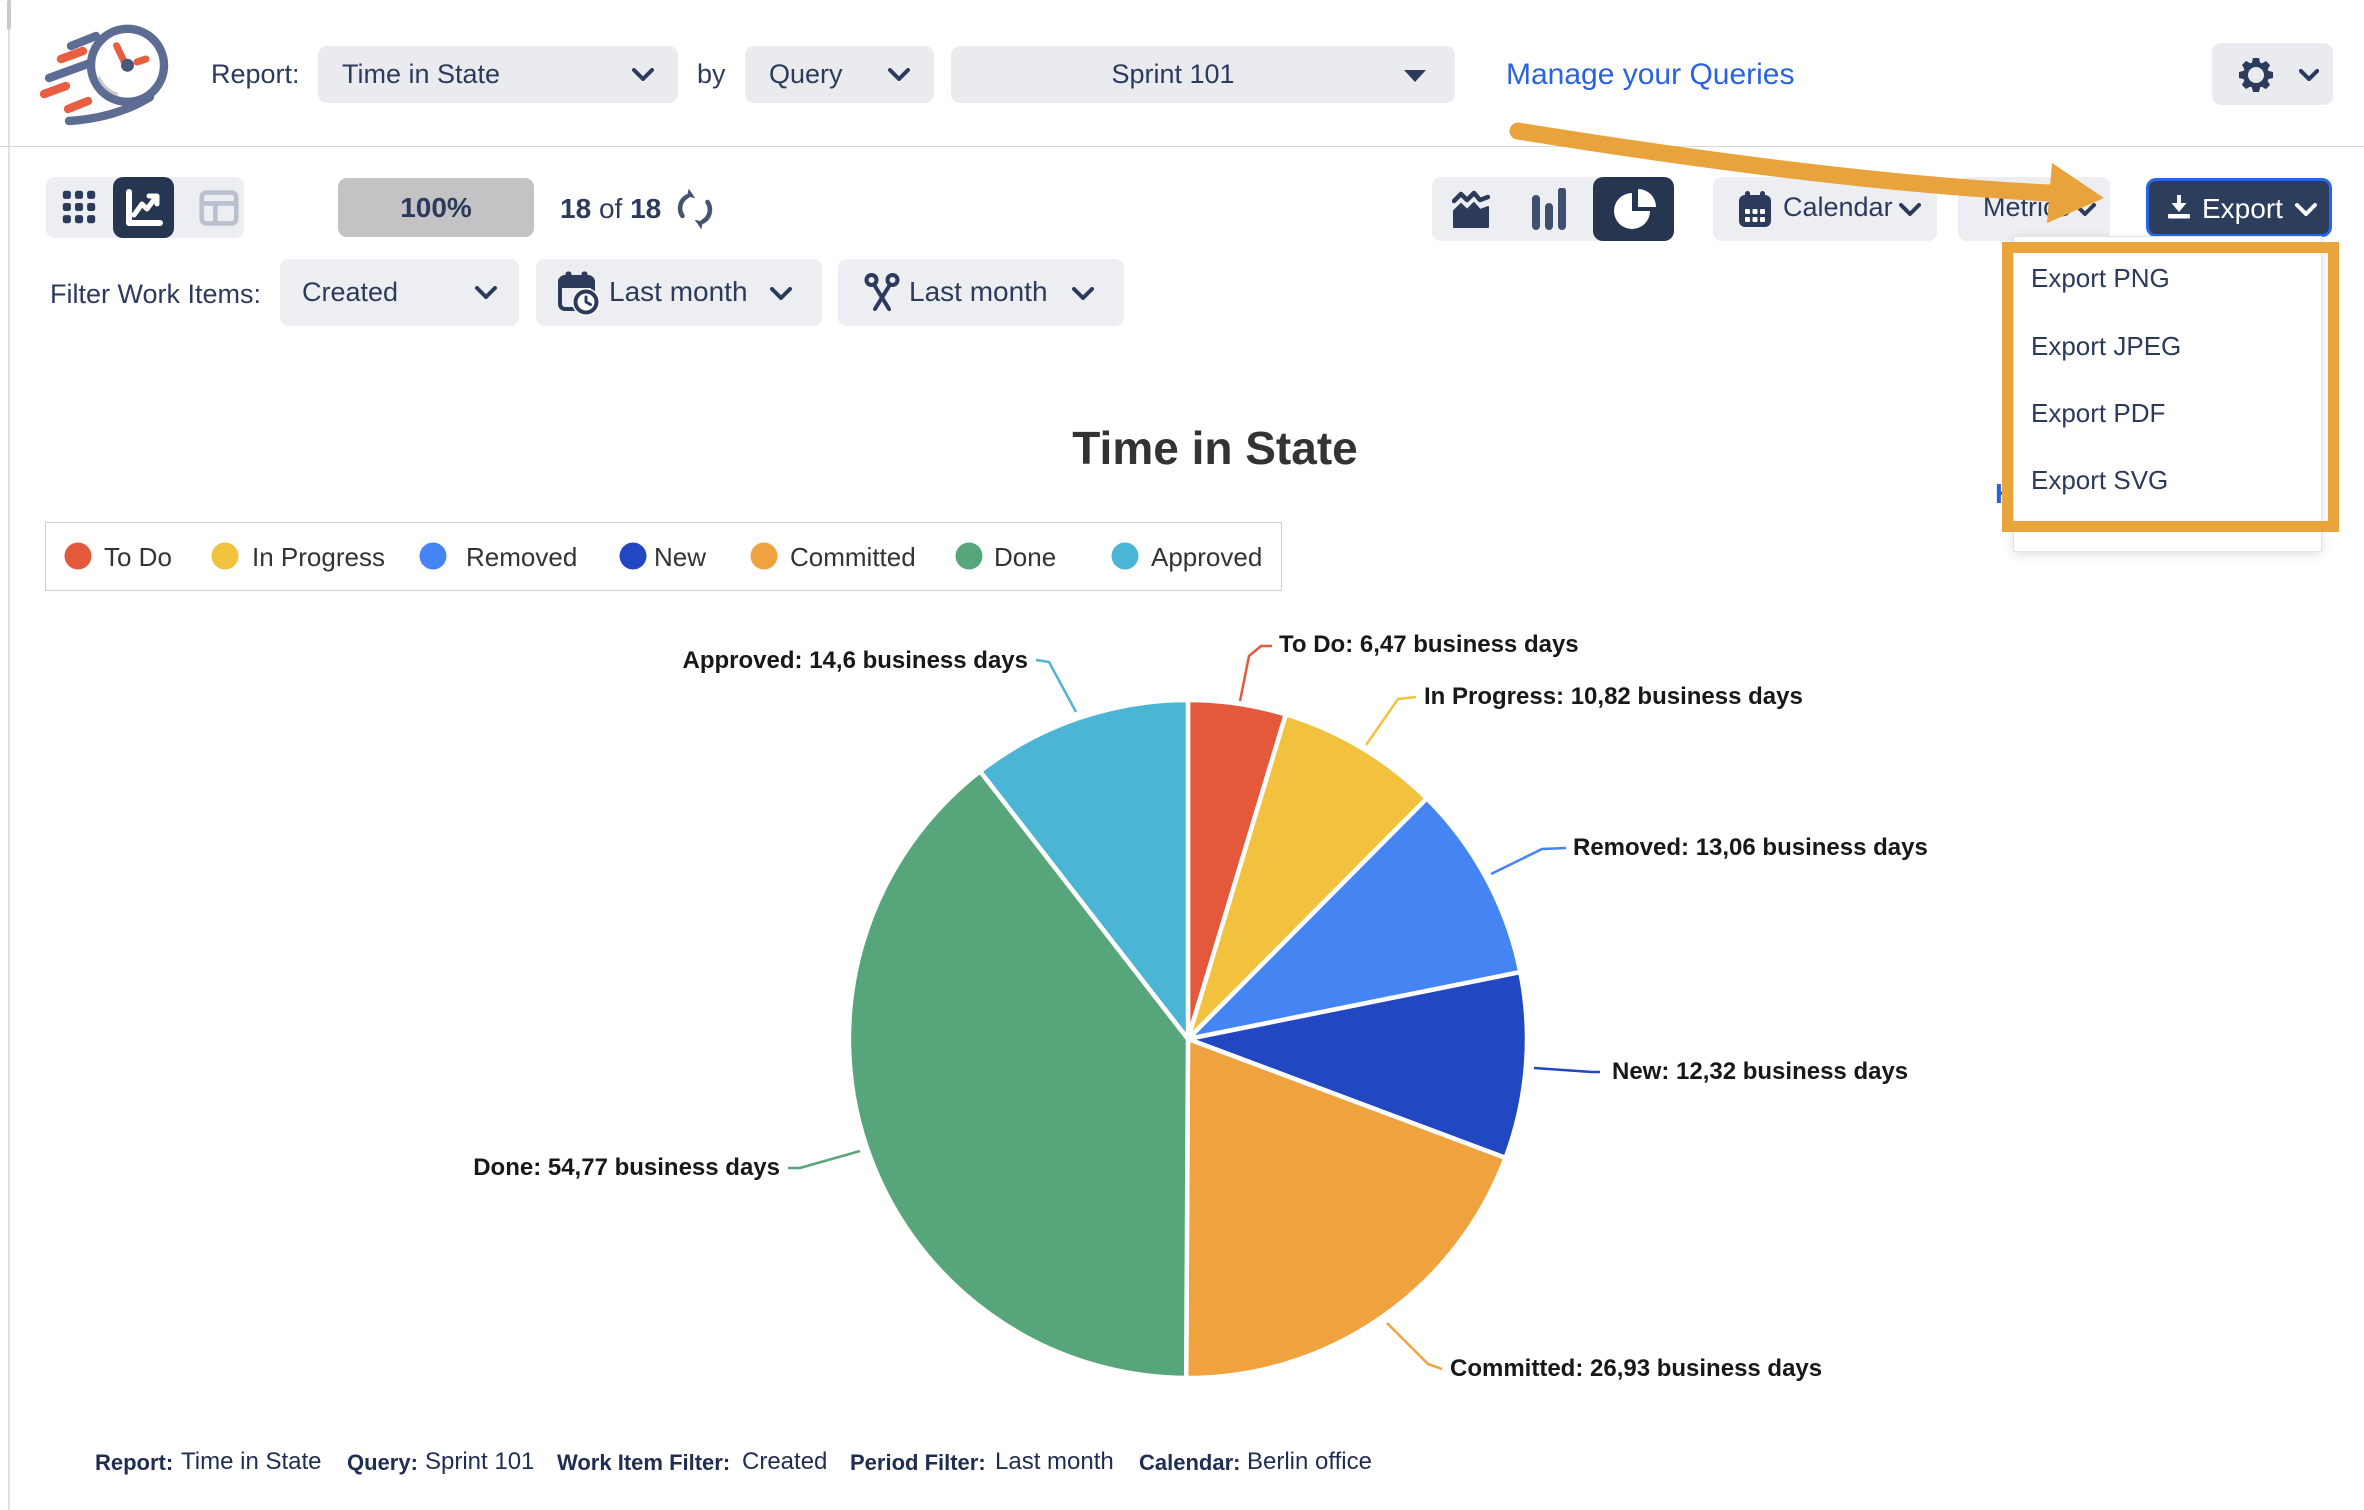 This screenshot has height=1510, width=2364. Describe the element at coordinates (1025, 557) in the screenshot. I see `svg-text: Done` at that location.